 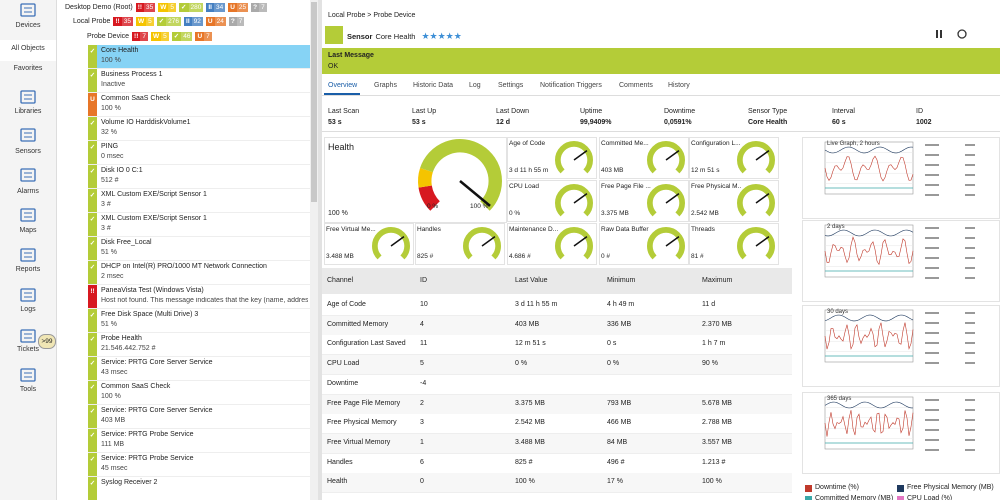 What do you see at coordinates (343, 364) in the screenshot?
I see `table-cell: CPU Load` at bounding box center [343, 364].